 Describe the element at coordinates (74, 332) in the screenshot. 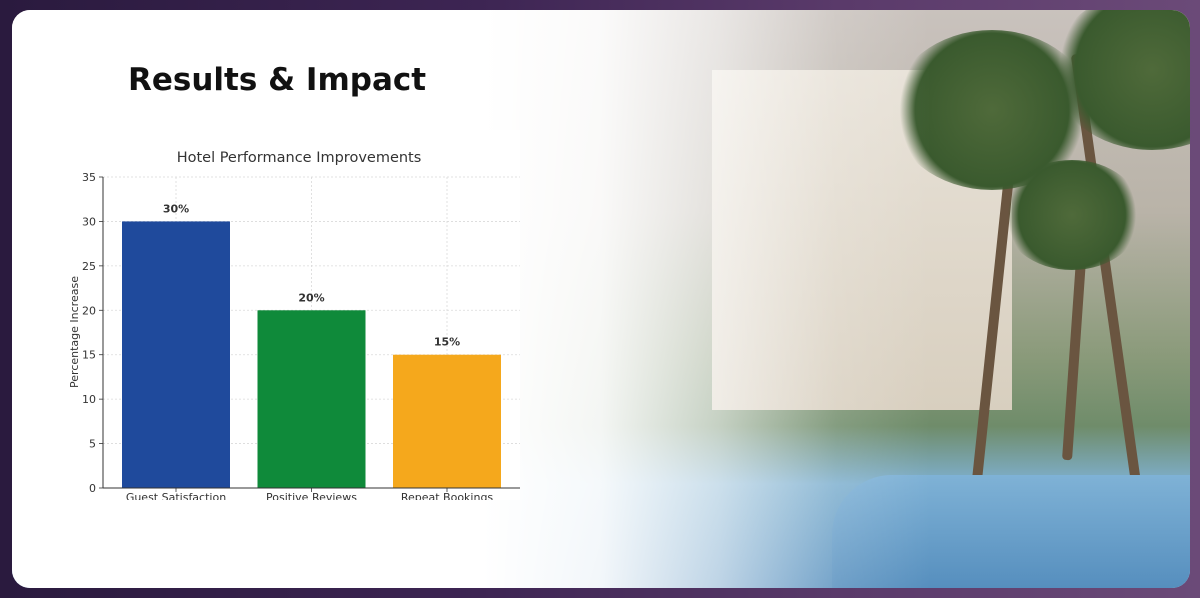

I see `y-axis-label: Percentage Increase` at that location.